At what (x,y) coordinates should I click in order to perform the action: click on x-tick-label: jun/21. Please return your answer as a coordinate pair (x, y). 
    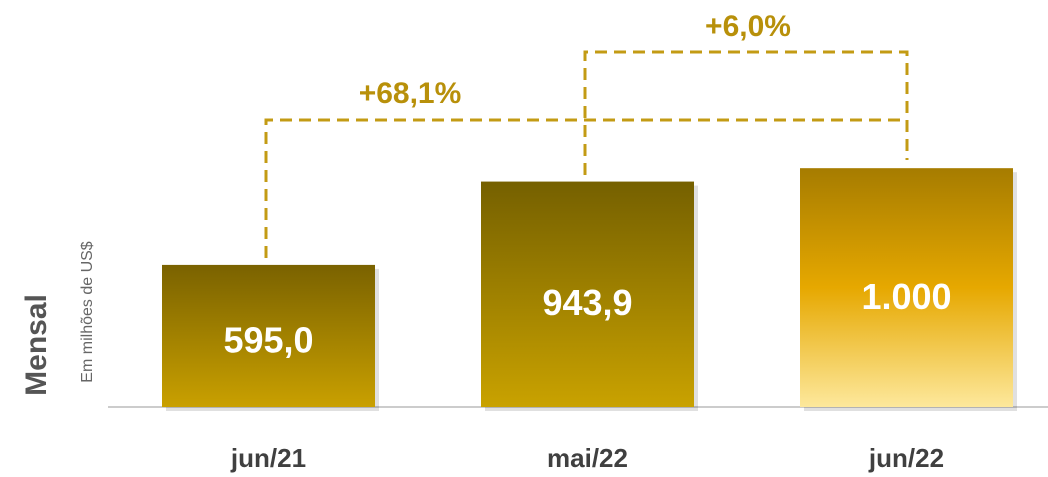
    Looking at the image, I should click on (268, 458).